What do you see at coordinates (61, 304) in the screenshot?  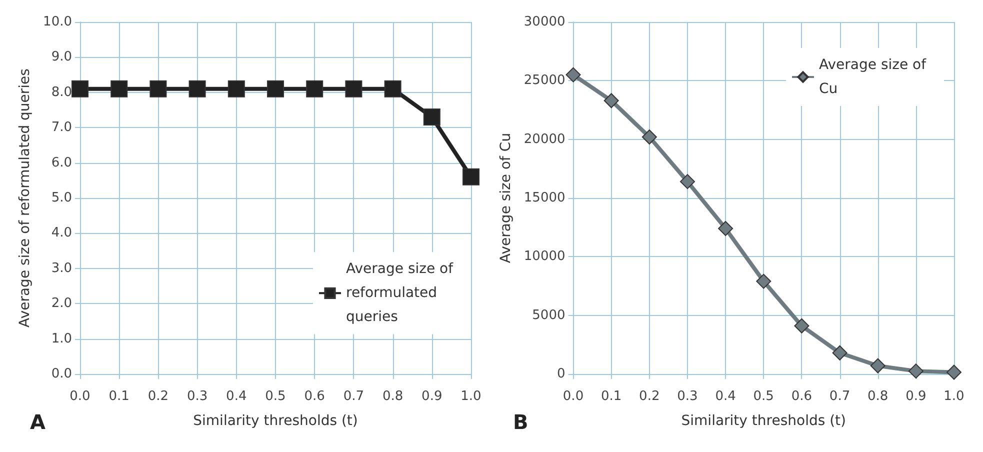 I see `y-tick-label: 2.0` at bounding box center [61, 304].